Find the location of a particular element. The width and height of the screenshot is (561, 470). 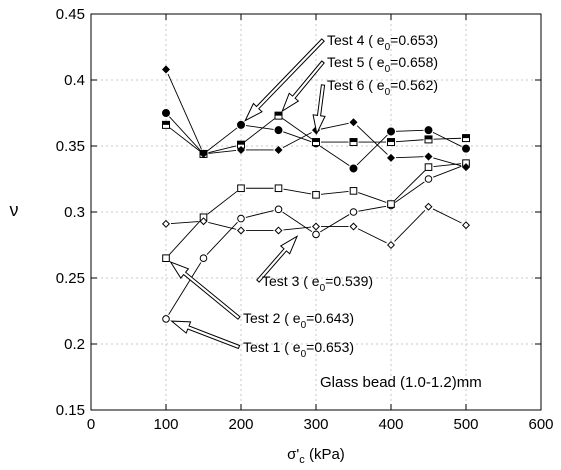

y-tick-label: 0.3 is located at coordinates (74, 212).